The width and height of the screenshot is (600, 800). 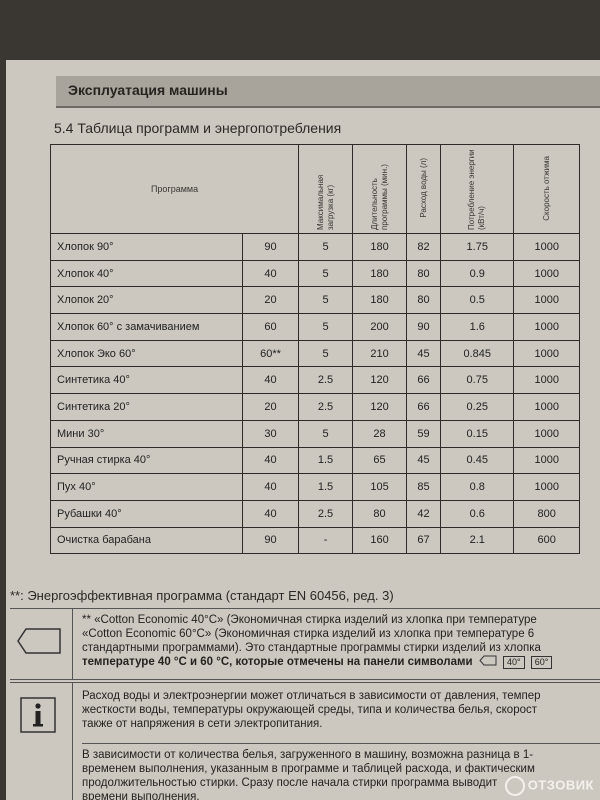 What do you see at coordinates (546, 189) in the screenshot?
I see `header-spin: Скорость отжима` at bounding box center [546, 189].